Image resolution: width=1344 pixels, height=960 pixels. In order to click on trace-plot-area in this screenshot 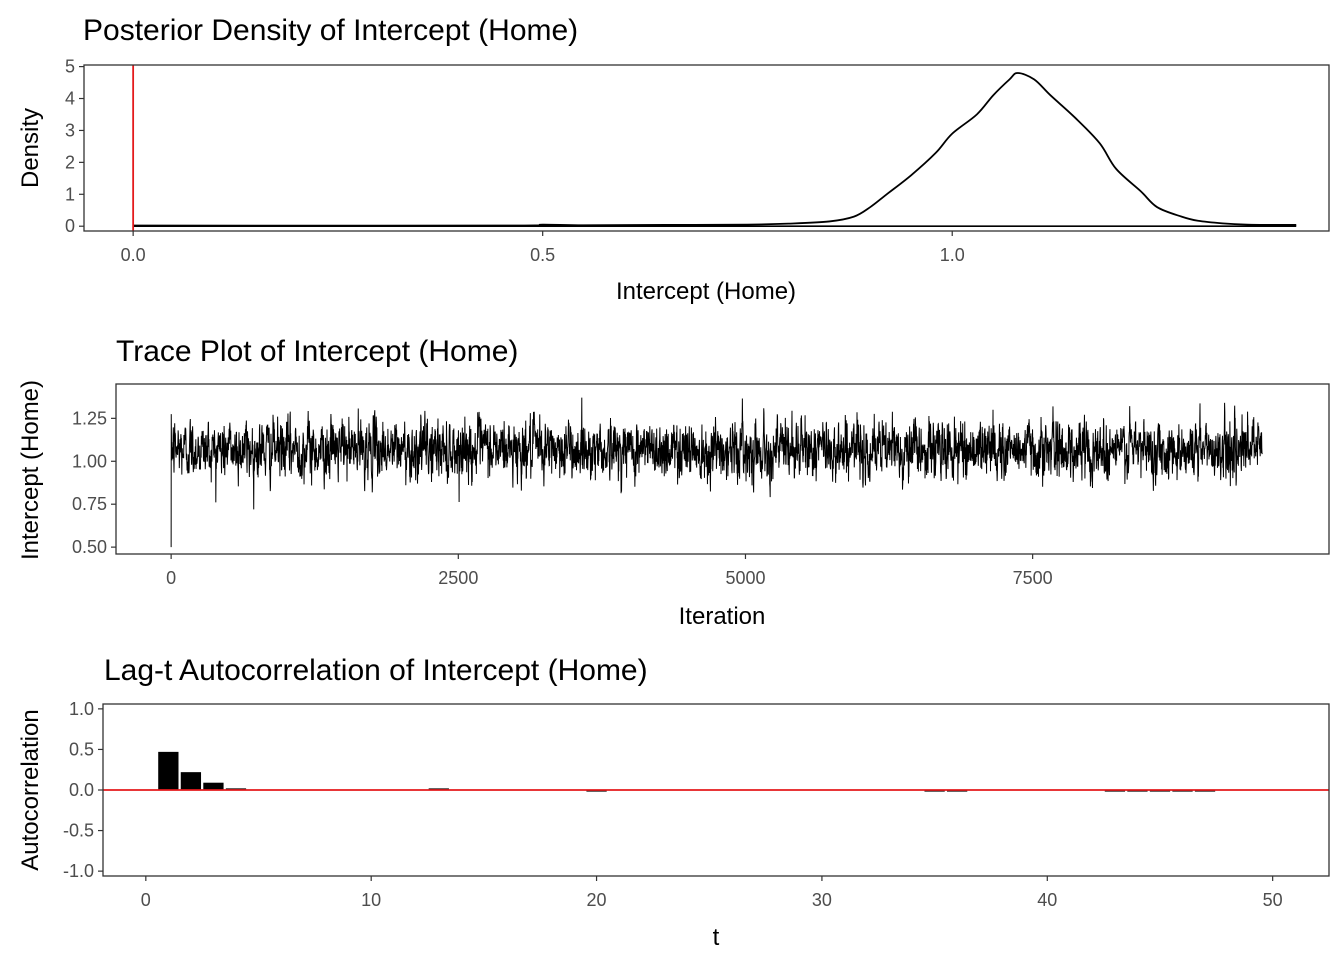, I will do `click(716, 472)`.